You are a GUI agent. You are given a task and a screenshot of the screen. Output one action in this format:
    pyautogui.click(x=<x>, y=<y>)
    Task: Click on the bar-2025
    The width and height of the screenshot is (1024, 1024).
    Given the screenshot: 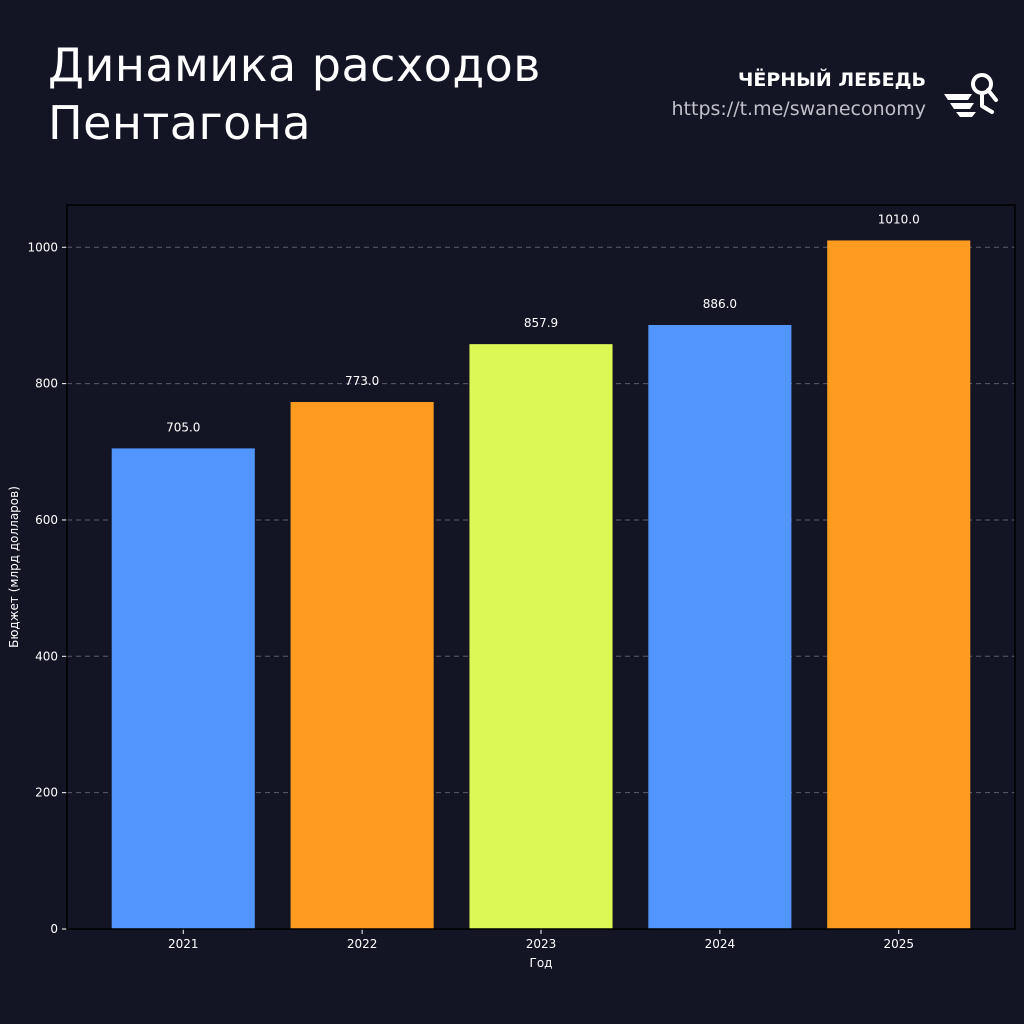 What is the action you would take?
    pyautogui.click(x=899, y=585)
    